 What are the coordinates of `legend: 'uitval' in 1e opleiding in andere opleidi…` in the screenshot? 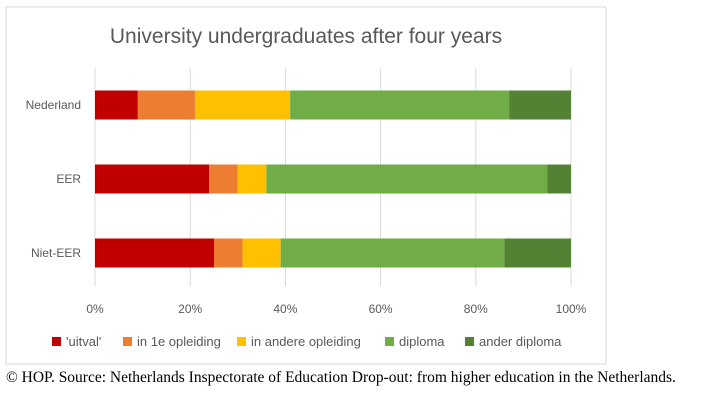 It's located at (307, 341).